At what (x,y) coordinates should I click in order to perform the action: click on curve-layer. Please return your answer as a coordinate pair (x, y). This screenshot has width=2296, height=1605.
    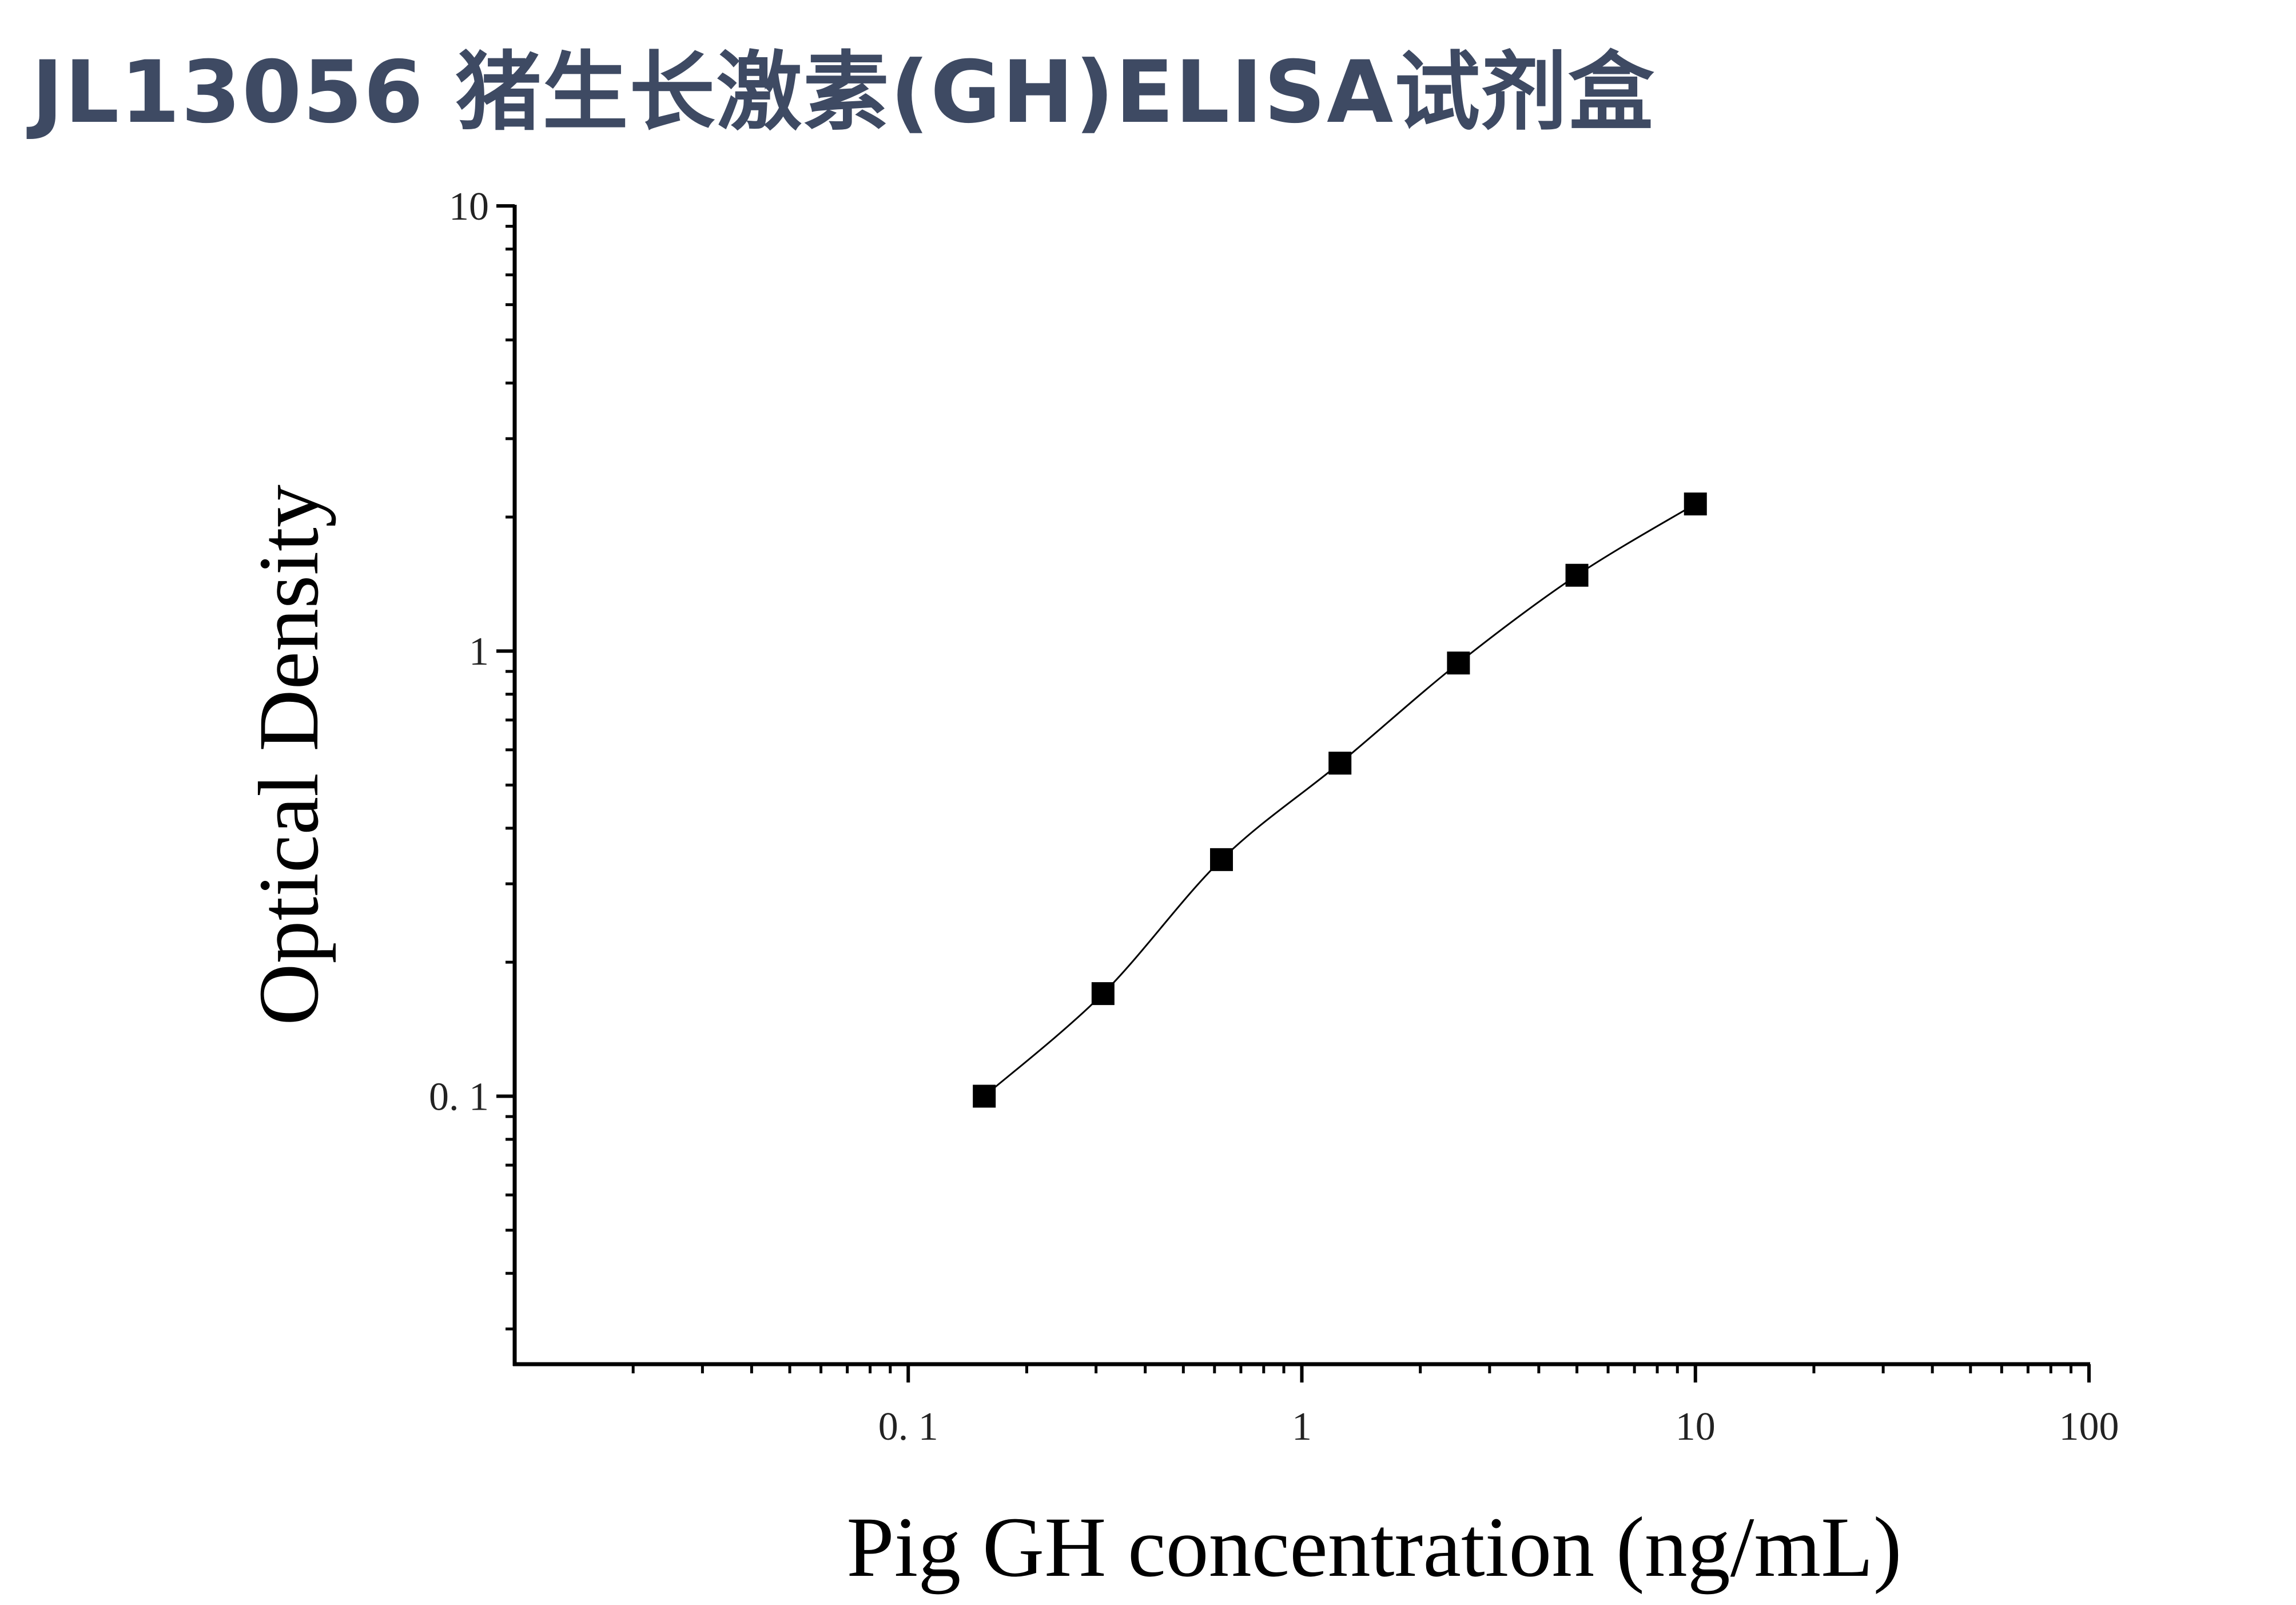
    Looking at the image, I should click on (1340, 800).